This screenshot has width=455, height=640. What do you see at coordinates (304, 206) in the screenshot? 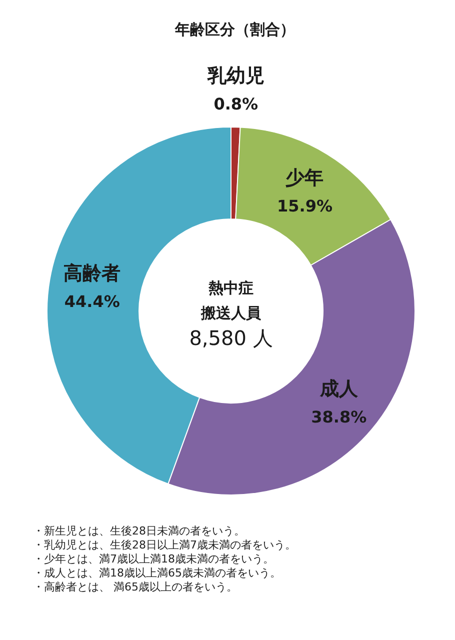
I see `data-label: 15.9%` at bounding box center [304, 206].